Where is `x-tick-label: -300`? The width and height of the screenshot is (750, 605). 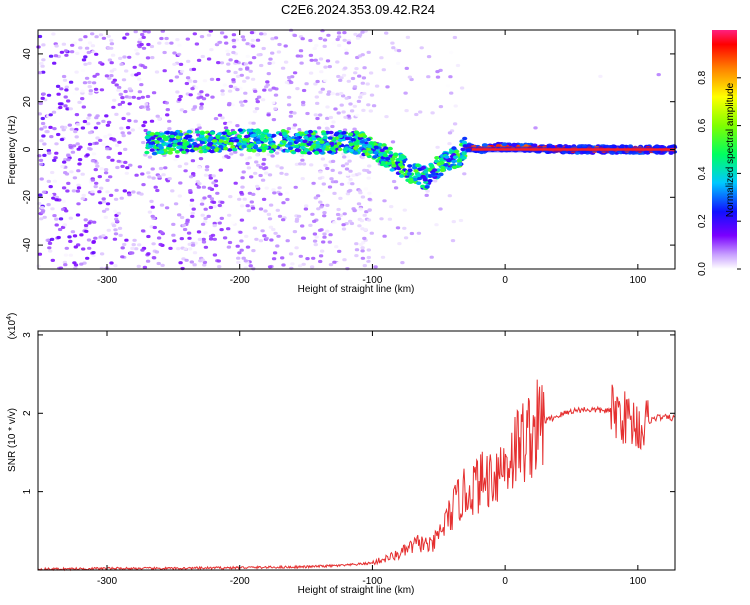
x-tick-label: -300 is located at coordinates (107, 581).